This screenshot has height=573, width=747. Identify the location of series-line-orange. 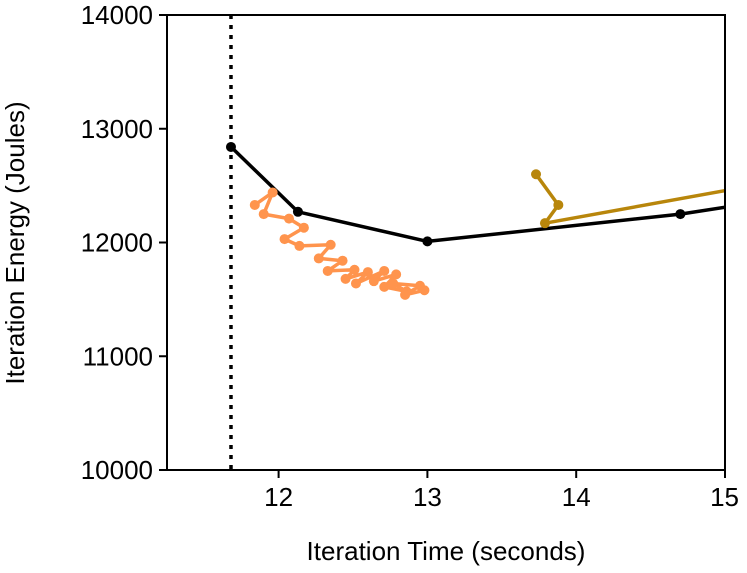
(339, 243).